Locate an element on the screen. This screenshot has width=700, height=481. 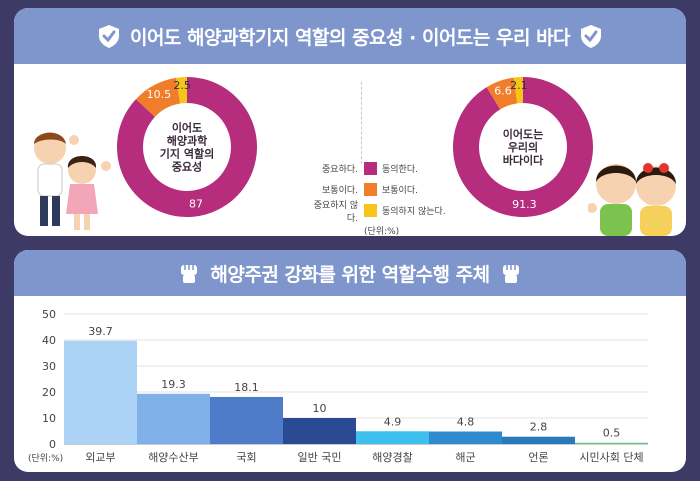
x-category-label: 시민사회 단체 is located at coordinates (611, 457).